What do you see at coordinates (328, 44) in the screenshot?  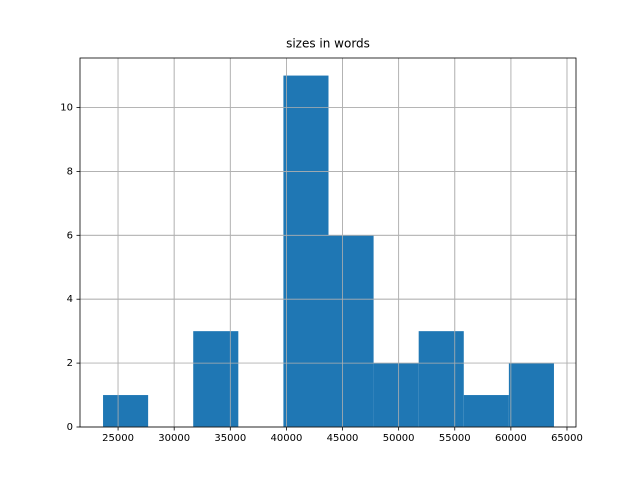 I see `chart-title: sizes in words` at bounding box center [328, 44].